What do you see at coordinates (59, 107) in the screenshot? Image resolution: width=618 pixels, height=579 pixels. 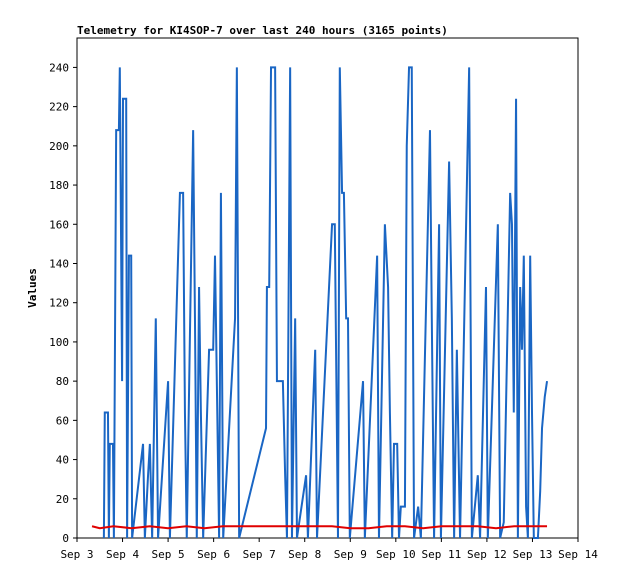 I see `y-tick-label: 220` at bounding box center [59, 107].